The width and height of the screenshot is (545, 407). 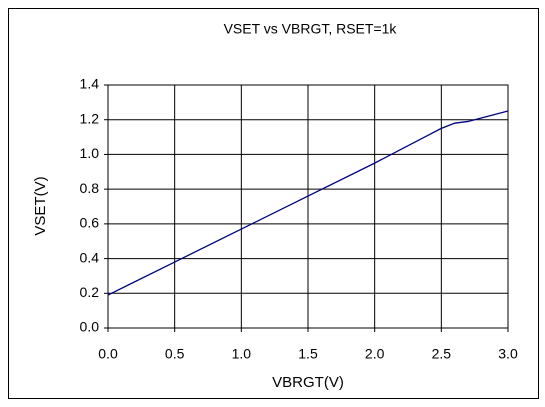 I want to click on y-axis-label: VSET(V), so click(x=40, y=205).